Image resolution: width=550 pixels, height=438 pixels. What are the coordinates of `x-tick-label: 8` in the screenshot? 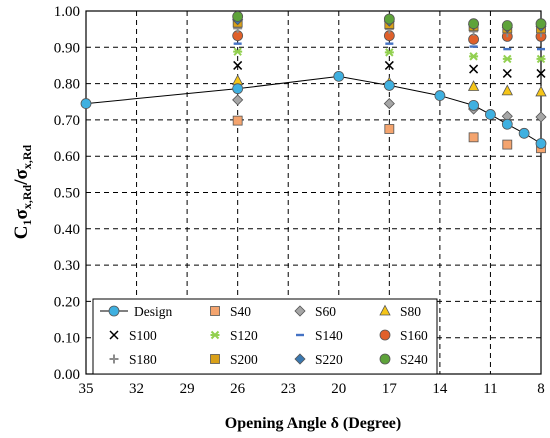 It's located at (541, 389).